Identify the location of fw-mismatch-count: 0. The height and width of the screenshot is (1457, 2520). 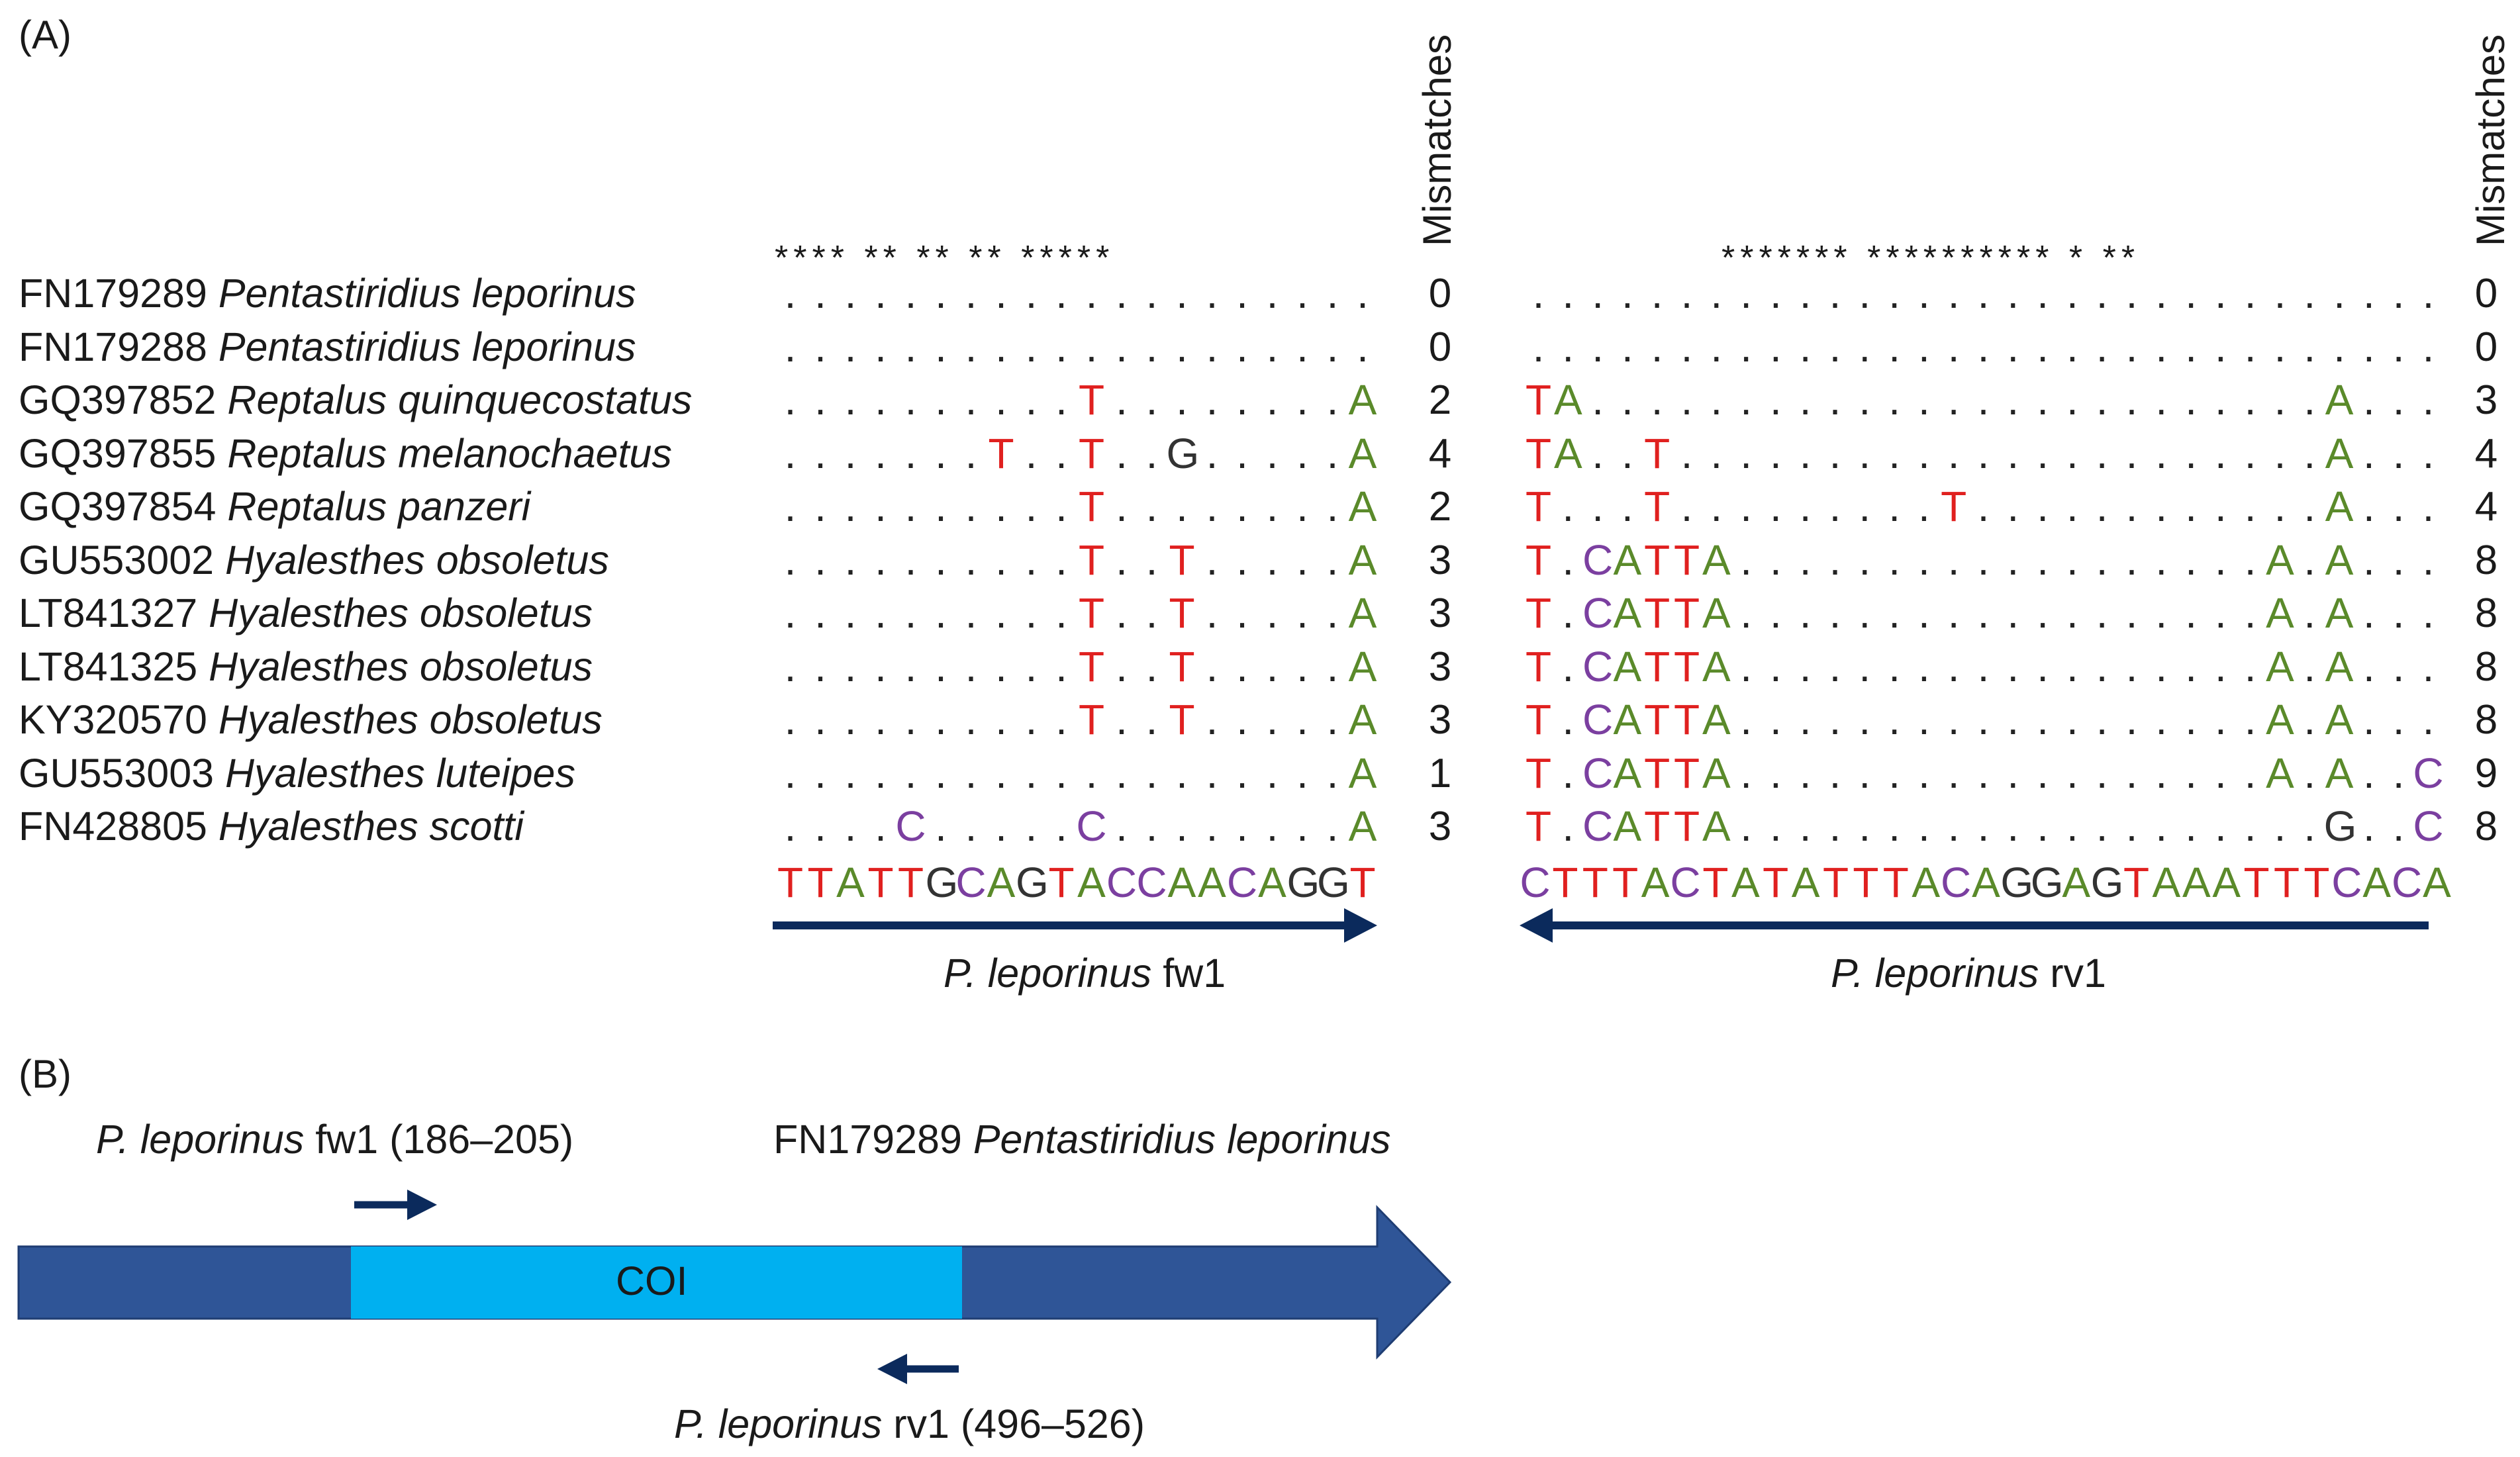
(1440, 347).